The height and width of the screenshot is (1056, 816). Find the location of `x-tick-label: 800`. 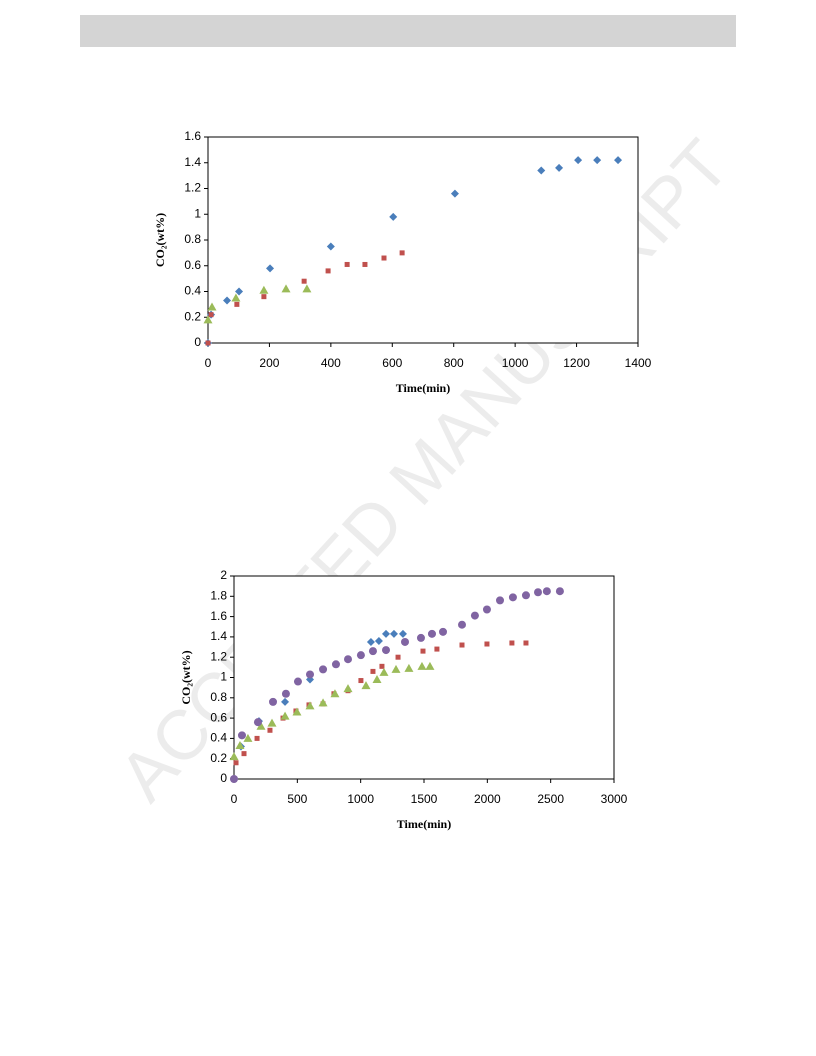

x-tick-label: 800 is located at coordinates (454, 363).